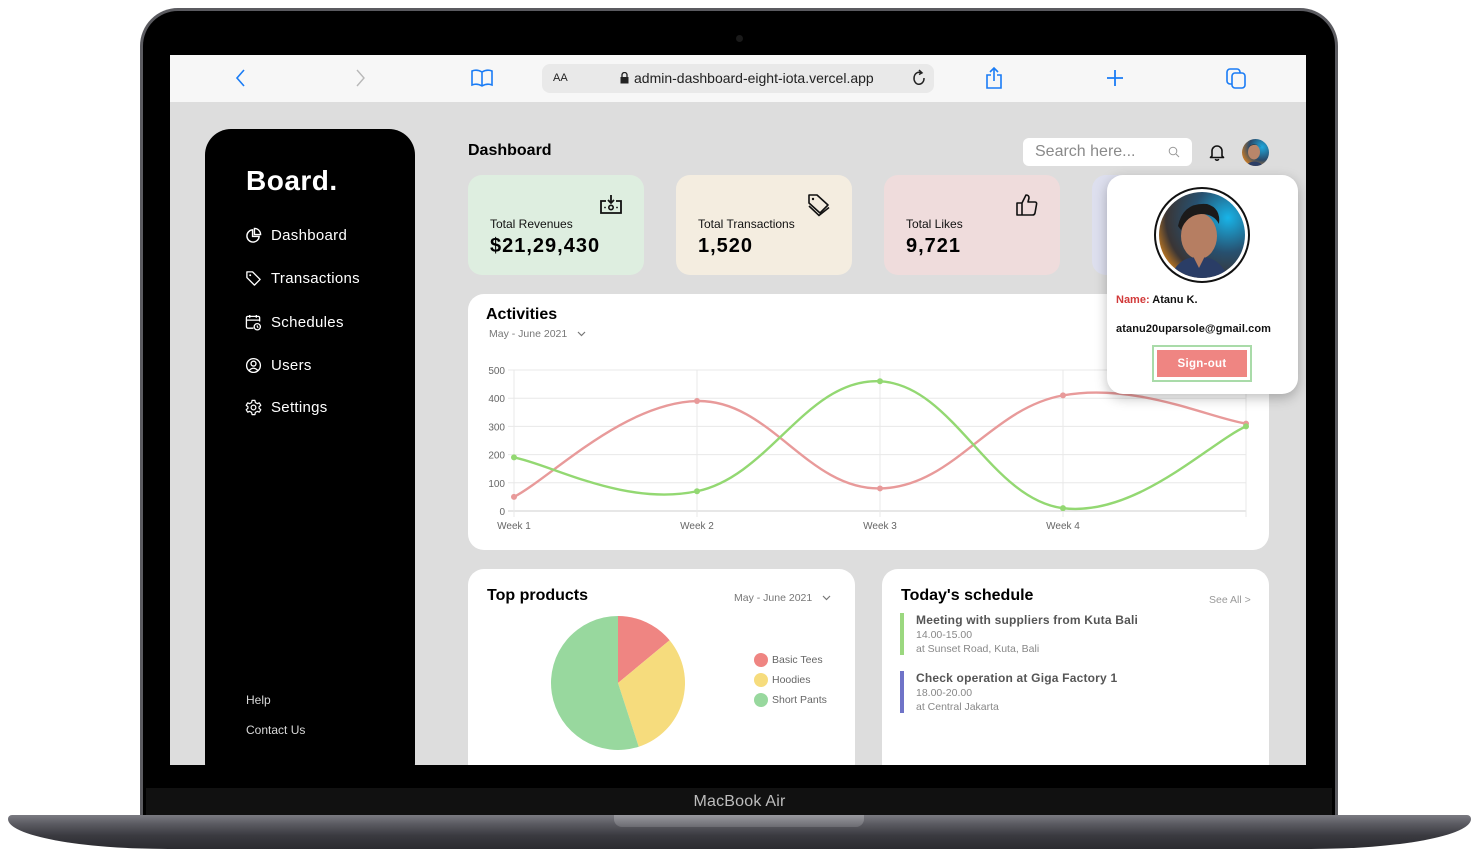  What do you see at coordinates (1236, 78) in the screenshot?
I see `tabs-icon` at bounding box center [1236, 78].